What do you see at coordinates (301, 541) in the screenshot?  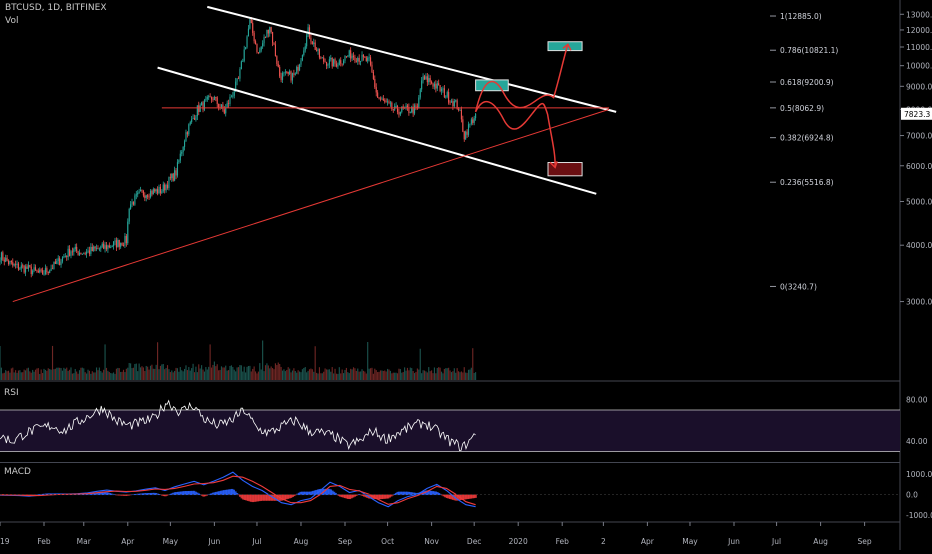 I see `time-tick-label: Aug` at bounding box center [301, 541].